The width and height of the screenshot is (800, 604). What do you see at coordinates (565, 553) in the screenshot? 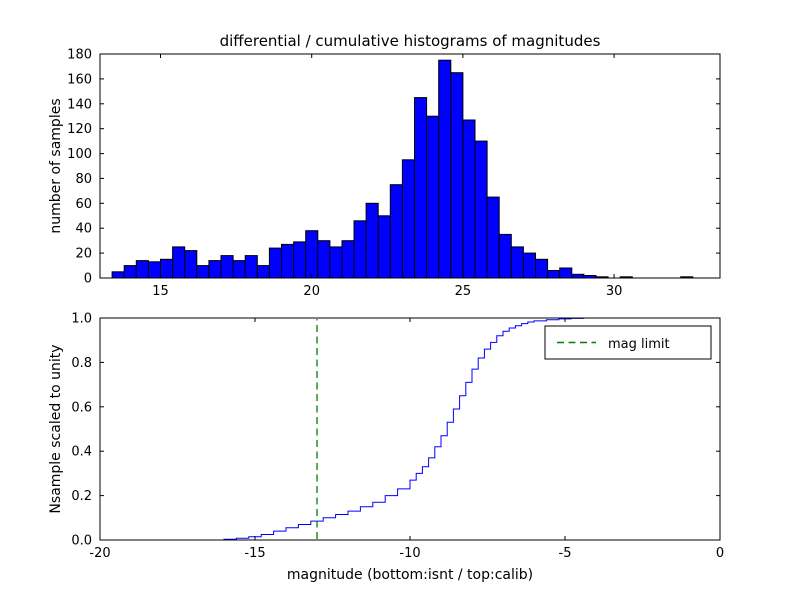
I see `x-tick-label: -5` at bounding box center [565, 553].